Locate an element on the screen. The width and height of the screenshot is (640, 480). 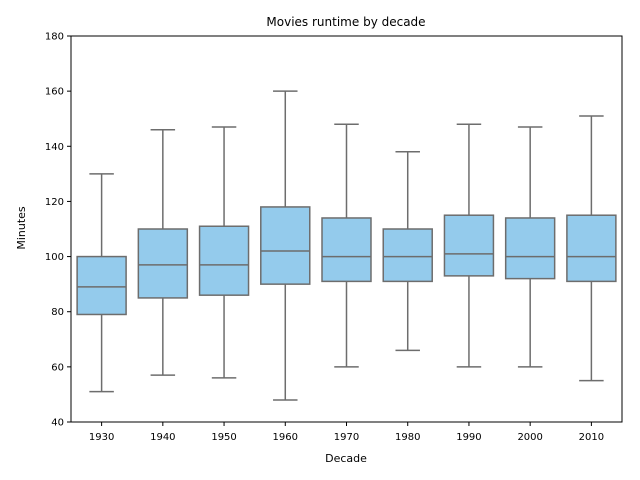
box-2000 is located at coordinates (530, 247).